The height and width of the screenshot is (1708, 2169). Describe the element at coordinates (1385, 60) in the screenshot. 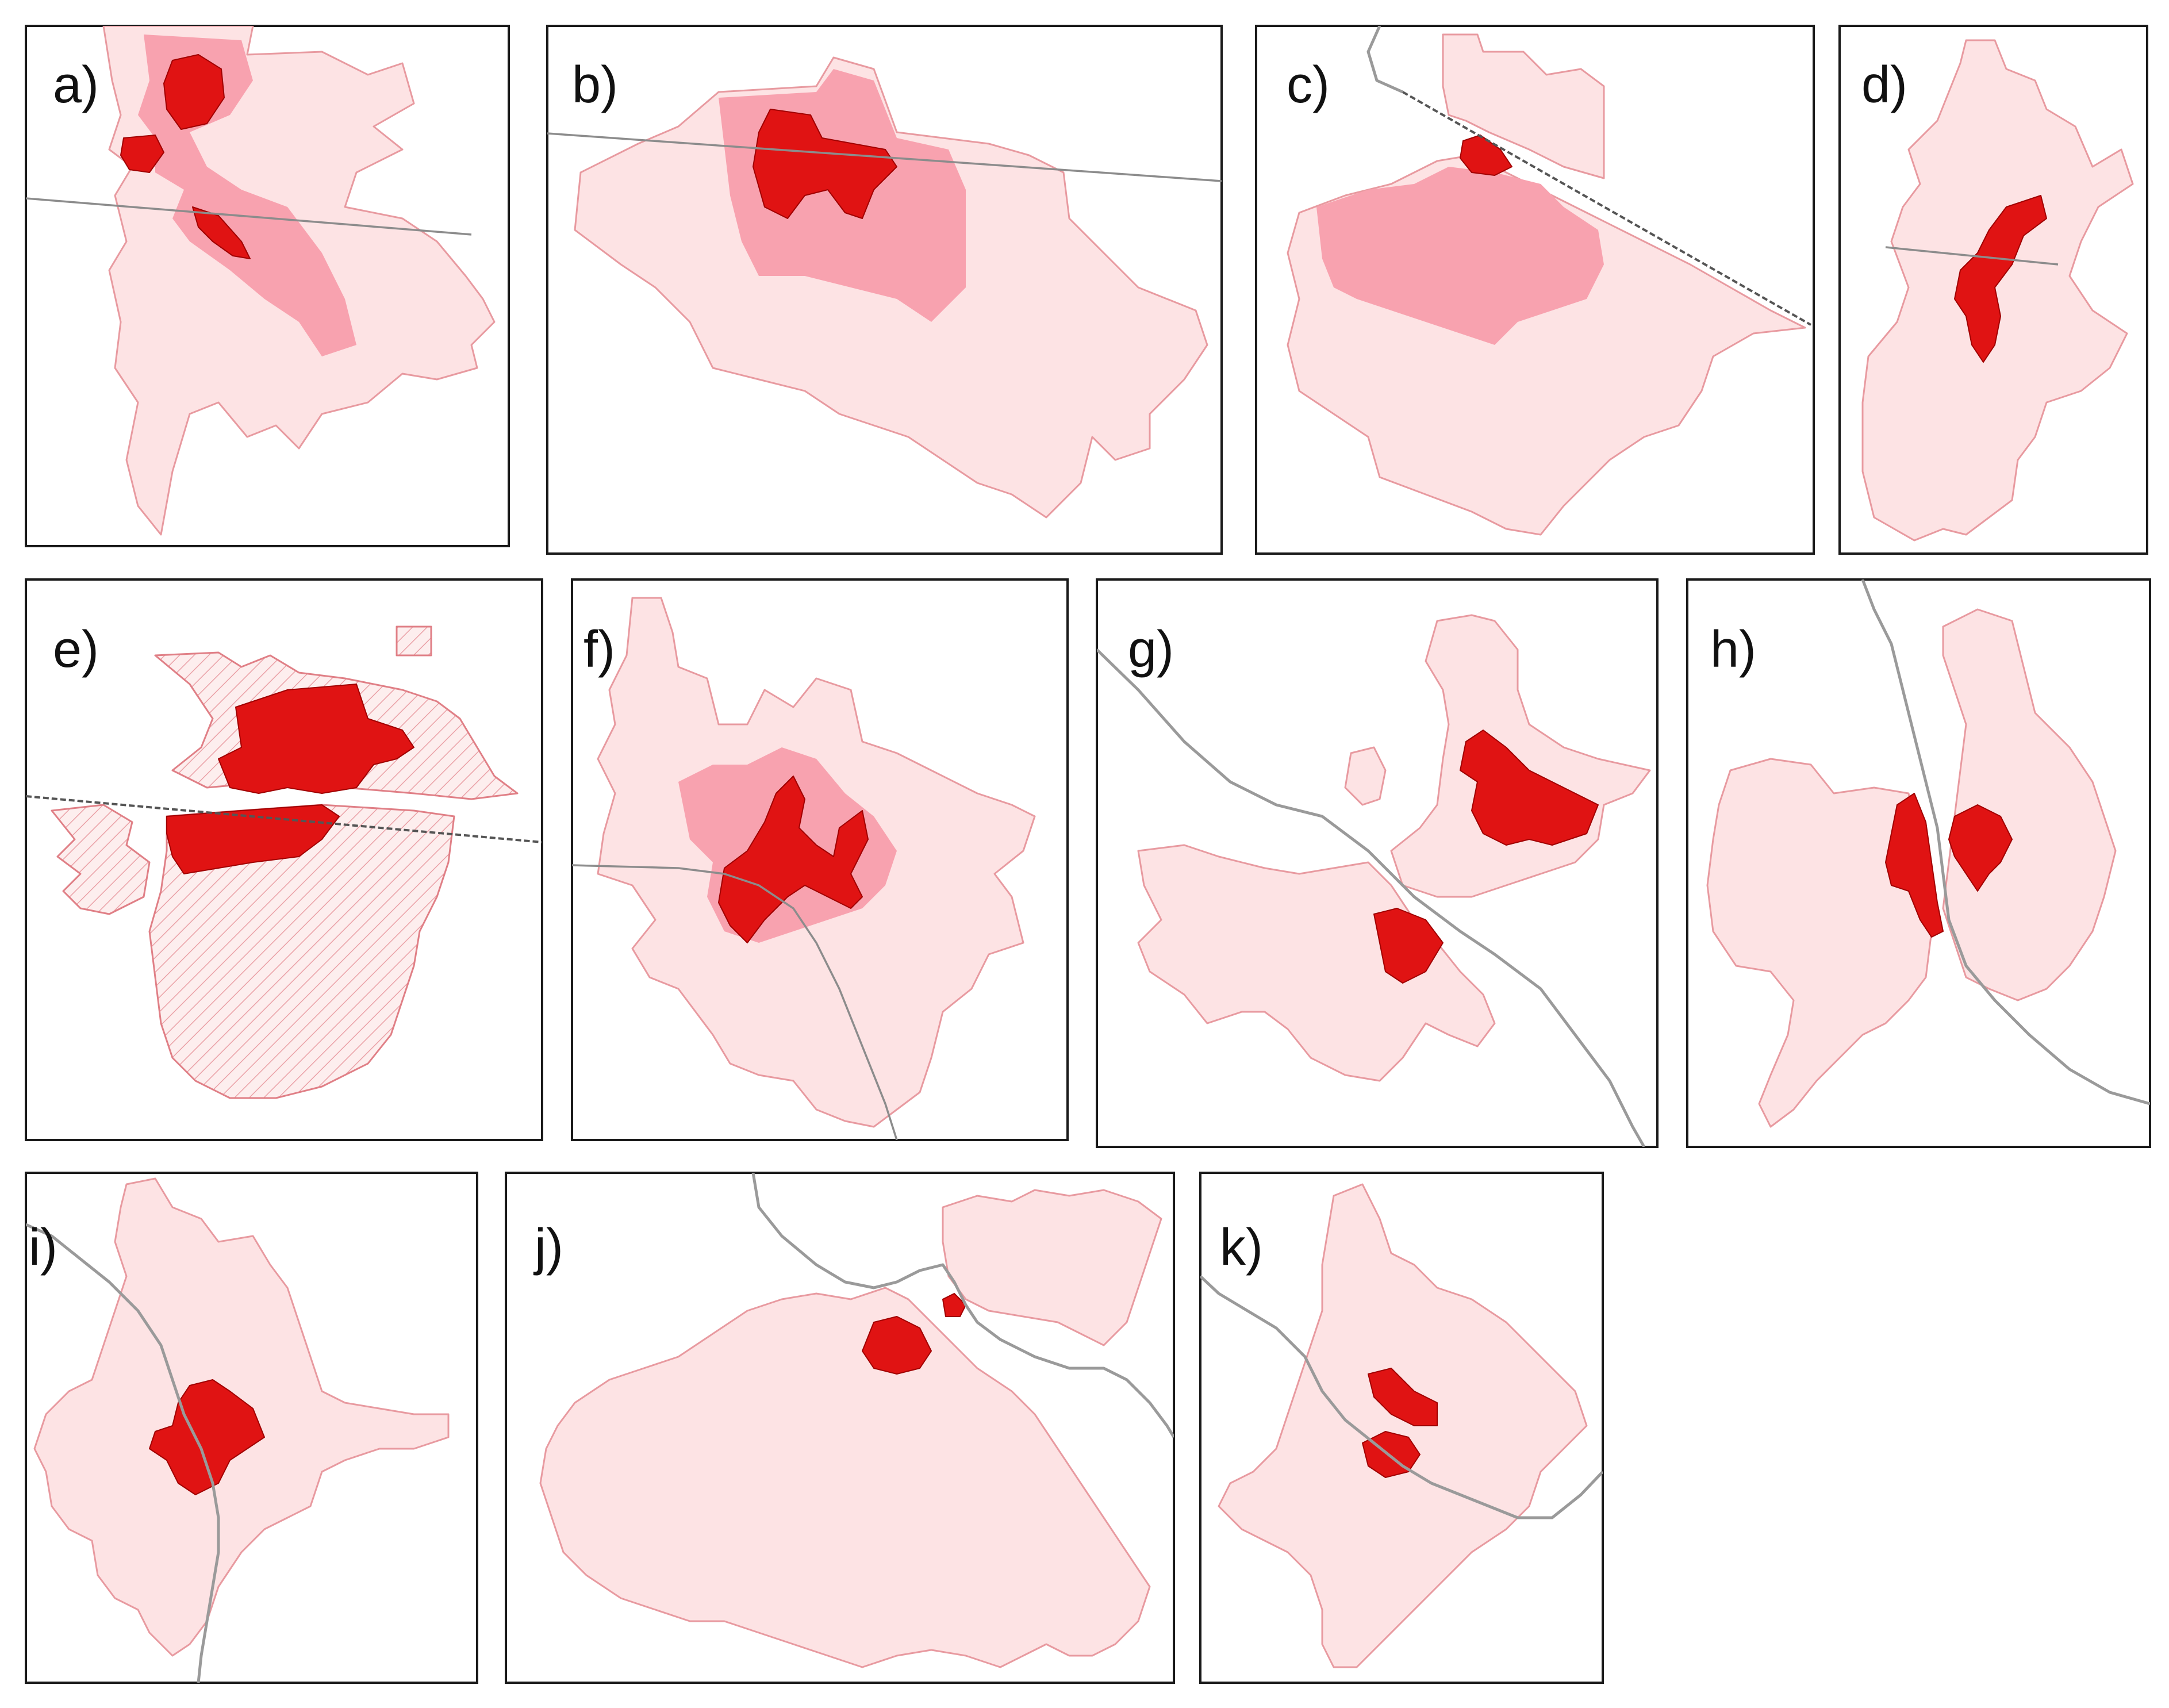

I see `panel-c-river-line` at that location.